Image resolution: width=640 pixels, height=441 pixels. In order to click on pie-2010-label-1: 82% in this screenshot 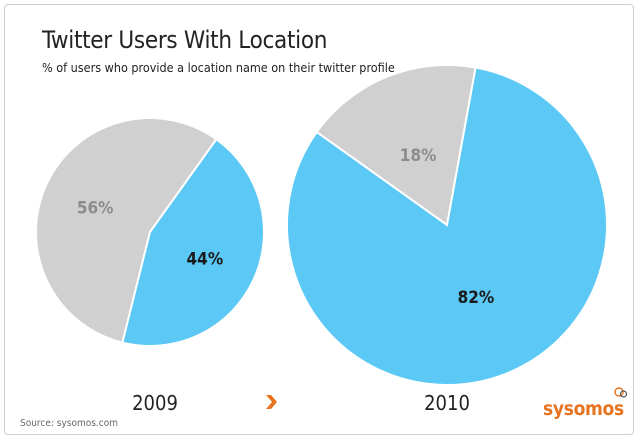, I will do `click(476, 298)`.